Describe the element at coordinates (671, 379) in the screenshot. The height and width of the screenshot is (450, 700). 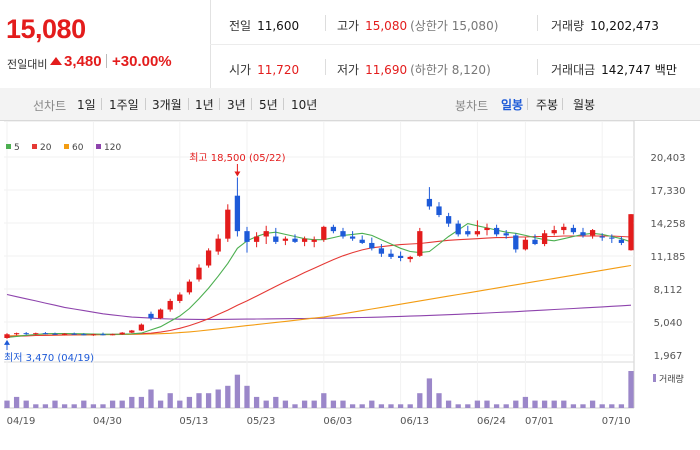
I see `volume-legend-label: 거래량` at that location.